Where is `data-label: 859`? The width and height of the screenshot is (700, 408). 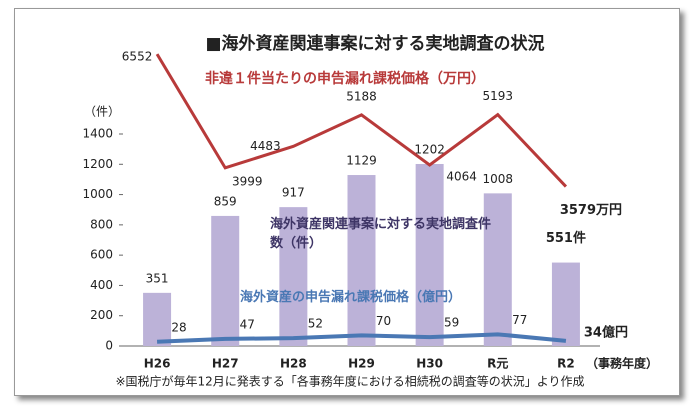
data-label: 859 is located at coordinates (225, 201).